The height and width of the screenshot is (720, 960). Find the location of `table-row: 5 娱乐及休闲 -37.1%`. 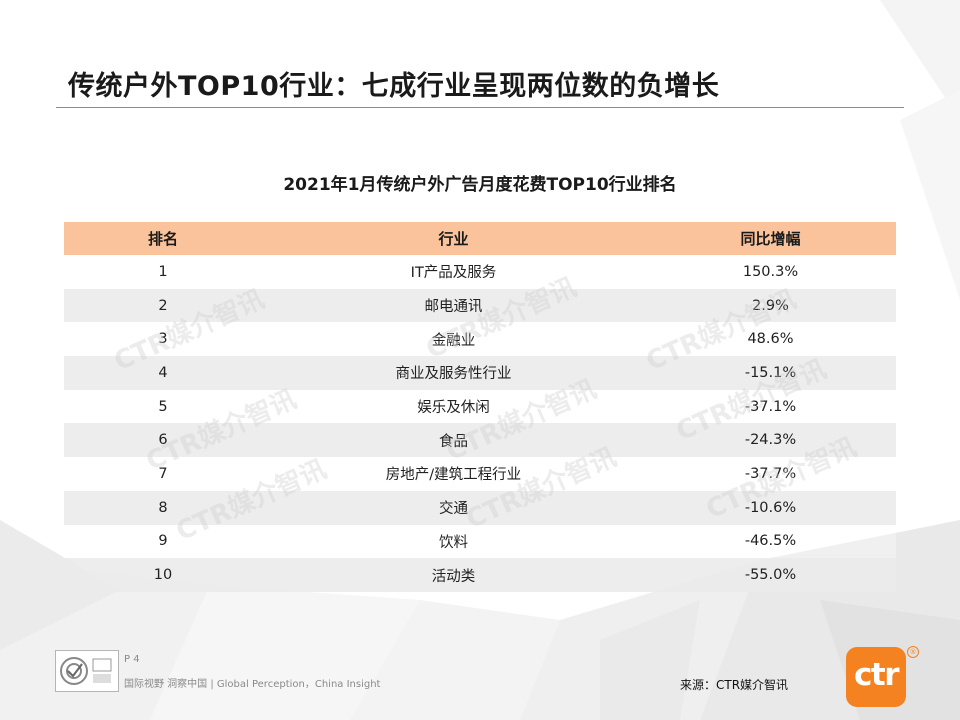

table-row: 5 娱乐及休闲 -37.1% is located at coordinates (480, 406).